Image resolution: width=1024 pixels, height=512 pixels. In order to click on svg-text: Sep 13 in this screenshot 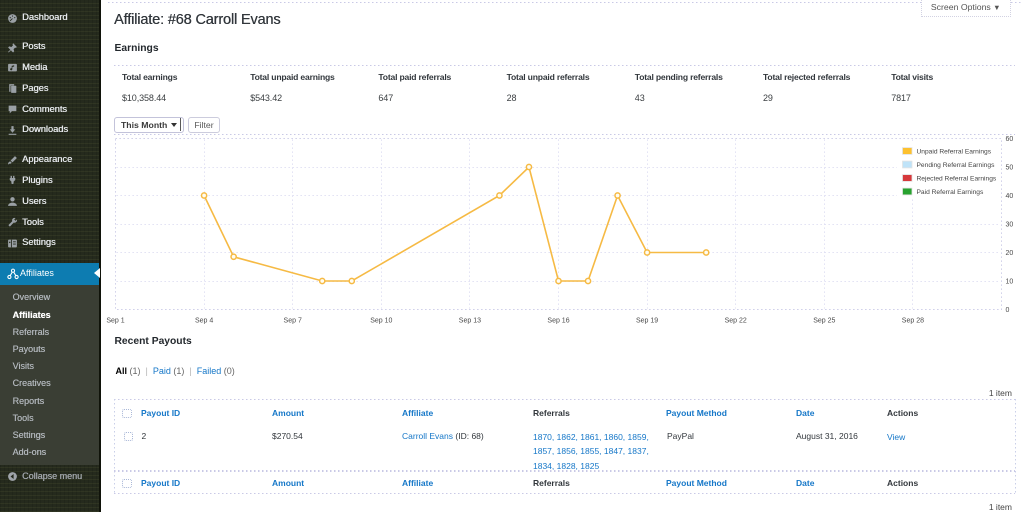, I will do `click(470, 321)`.